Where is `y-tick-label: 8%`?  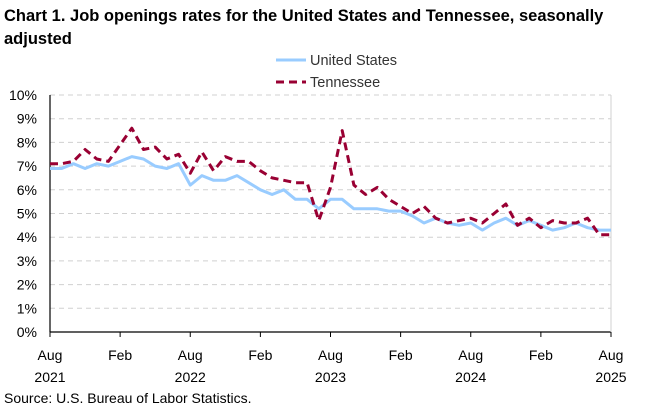 y-tick-label: 8% is located at coordinates (27, 142).